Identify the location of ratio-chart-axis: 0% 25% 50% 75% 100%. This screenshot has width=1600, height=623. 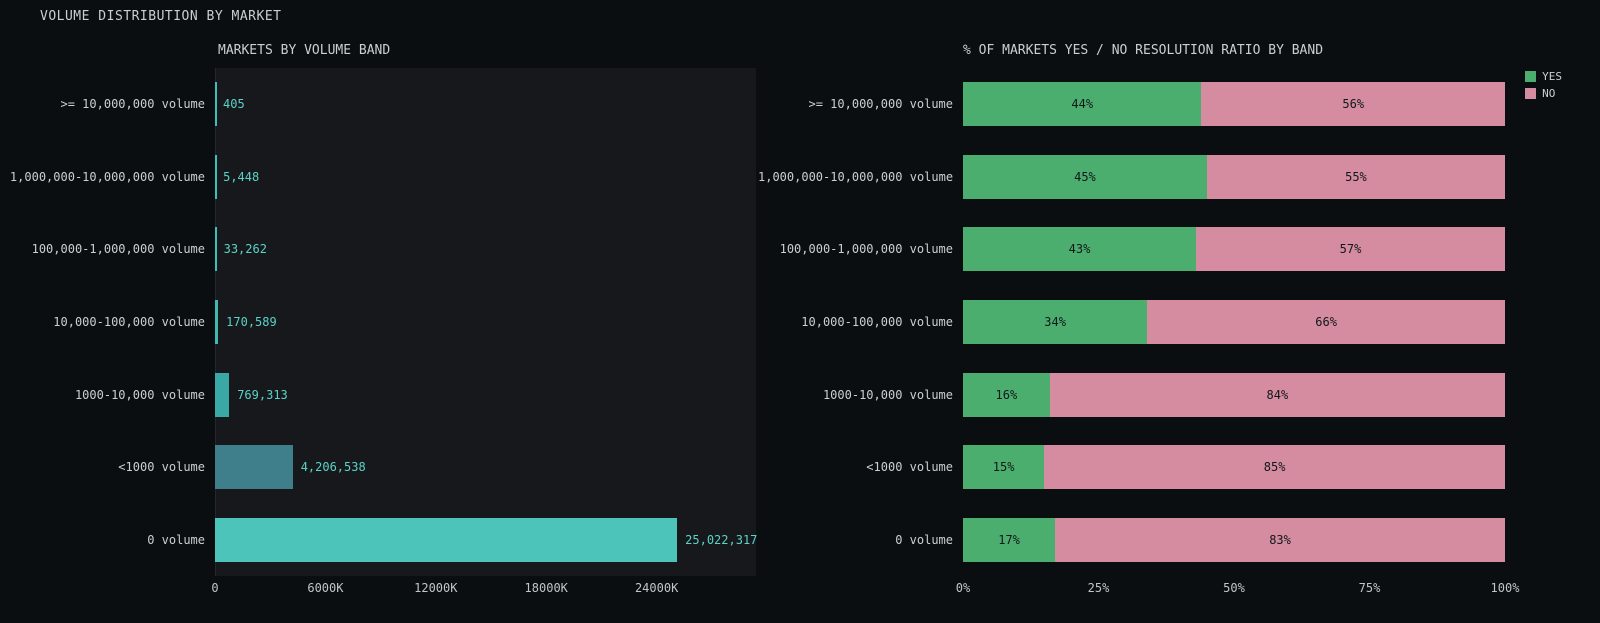
(1238, 587).